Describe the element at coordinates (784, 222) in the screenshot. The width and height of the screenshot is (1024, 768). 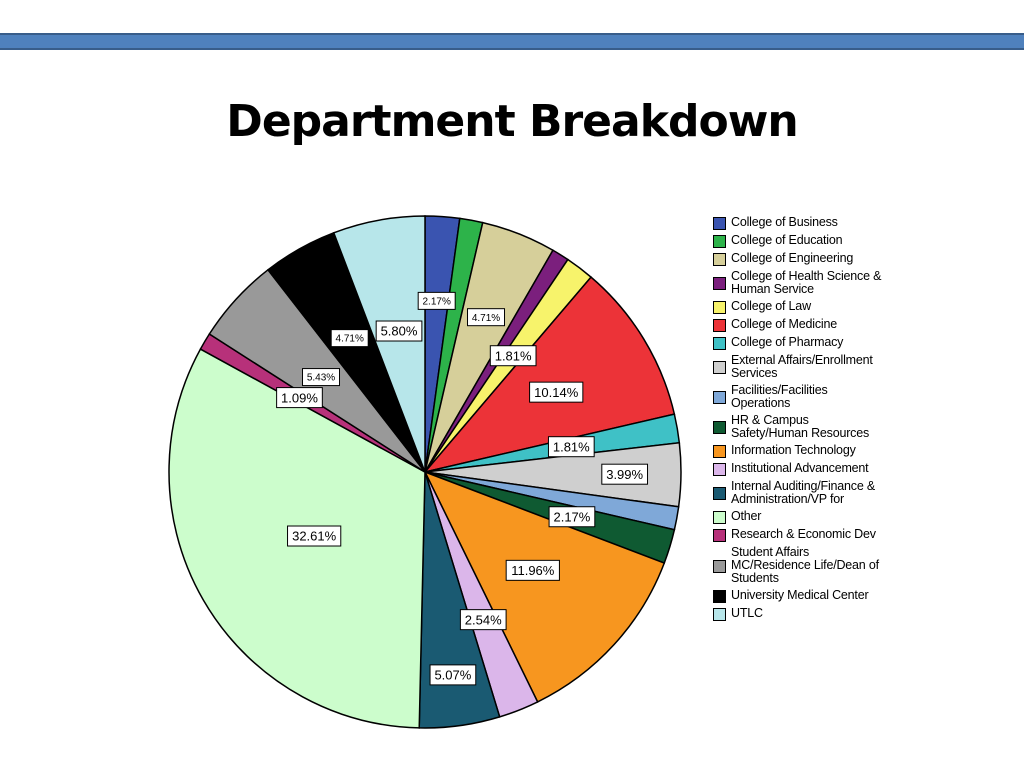
I see `legend-label: College of Business` at that location.